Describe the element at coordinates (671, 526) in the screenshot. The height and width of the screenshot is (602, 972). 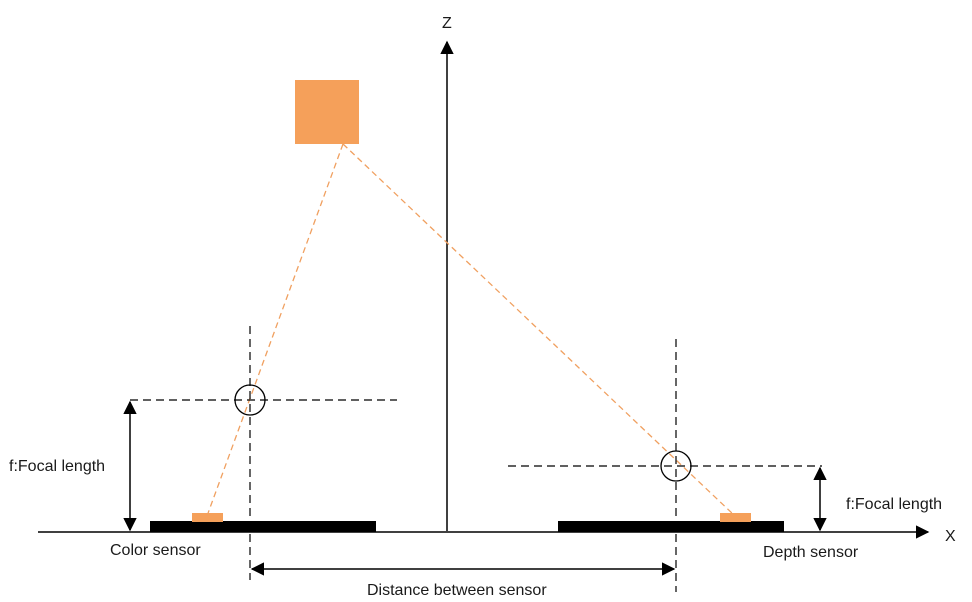
I see `depth-sensor-bar` at that location.